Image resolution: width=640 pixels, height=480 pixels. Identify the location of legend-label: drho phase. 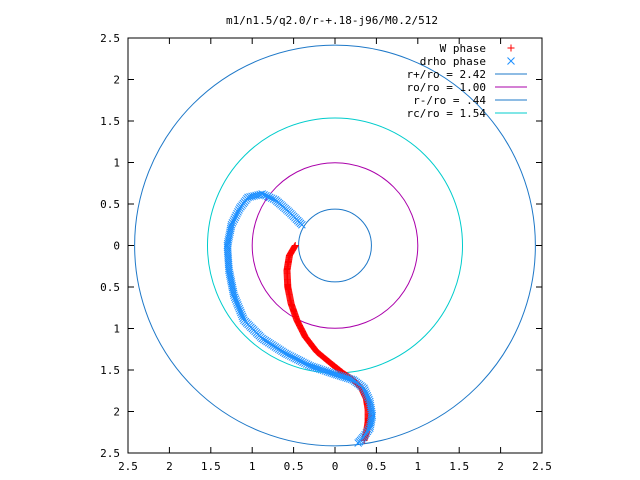
(453, 61).